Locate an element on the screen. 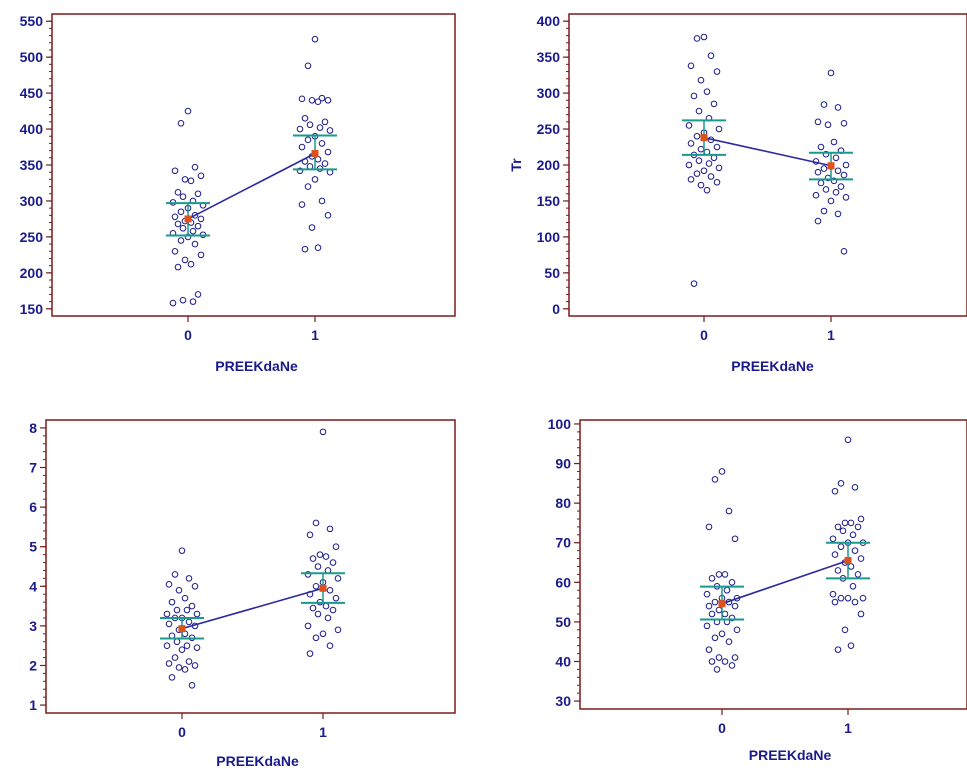 This screenshot has width=967, height=769. y-tick-label: 500 is located at coordinates (32, 57).